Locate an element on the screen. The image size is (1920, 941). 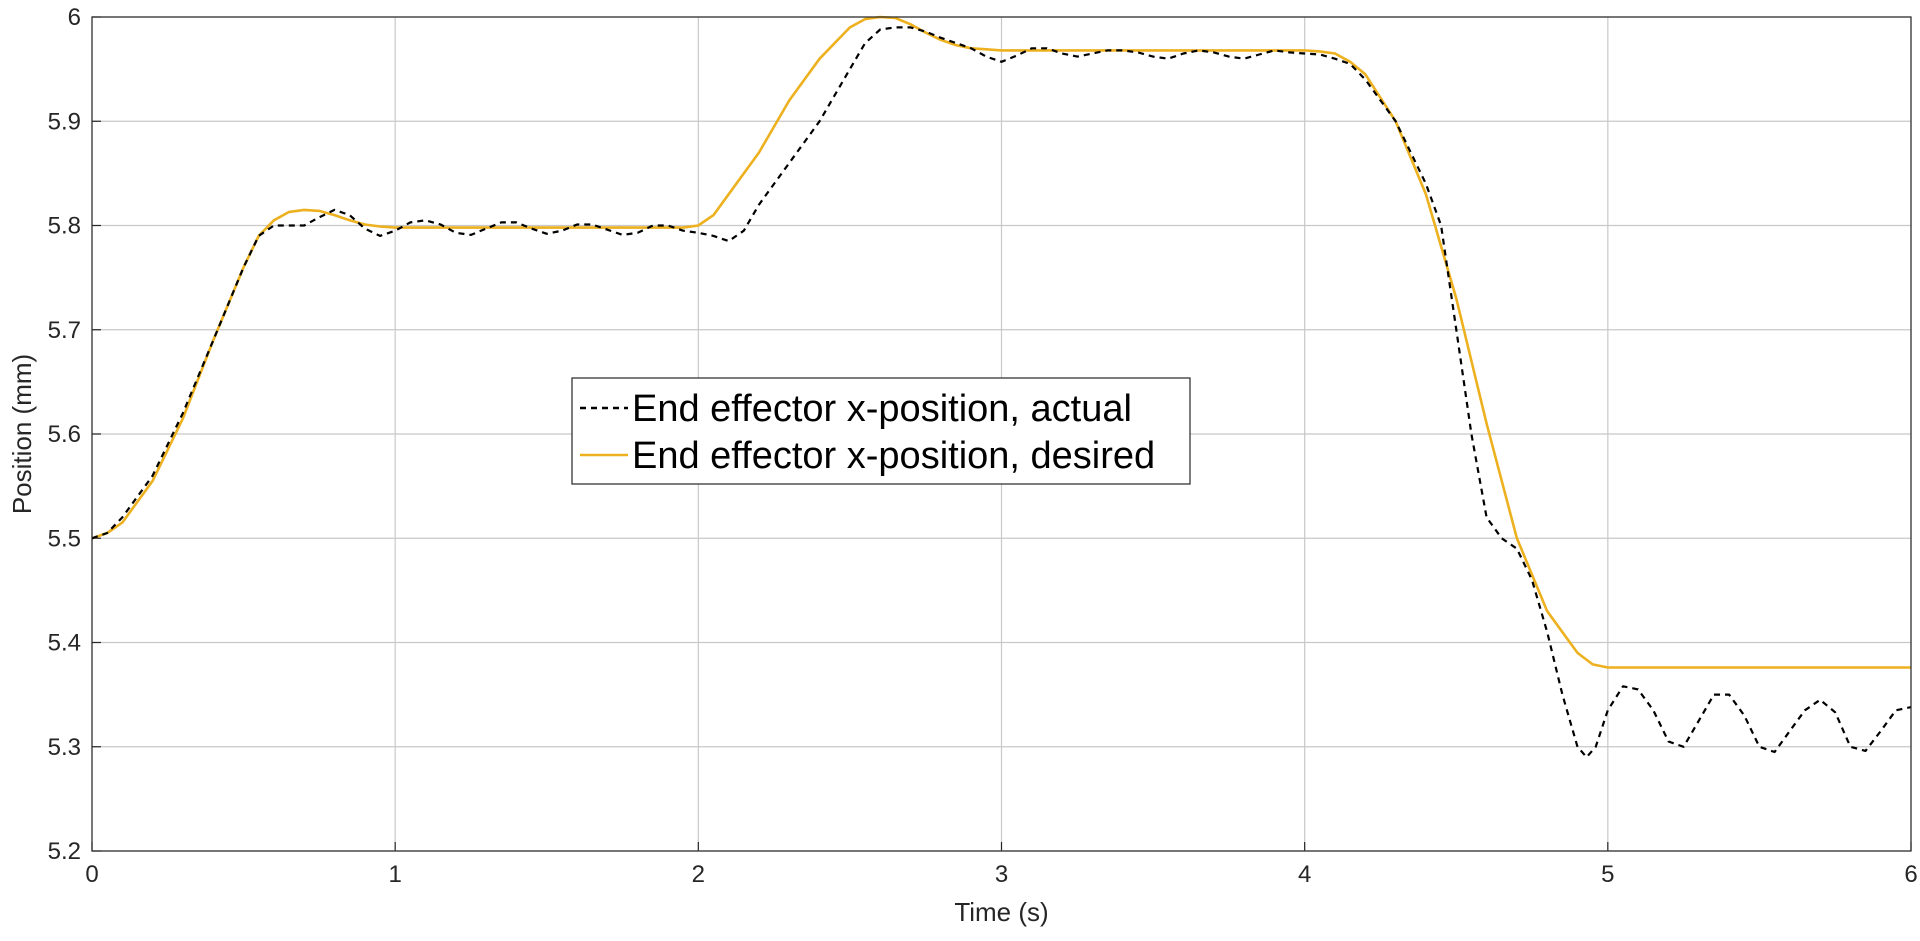
legend-label-actual: End effector x-position, actual is located at coordinates (882, 409).